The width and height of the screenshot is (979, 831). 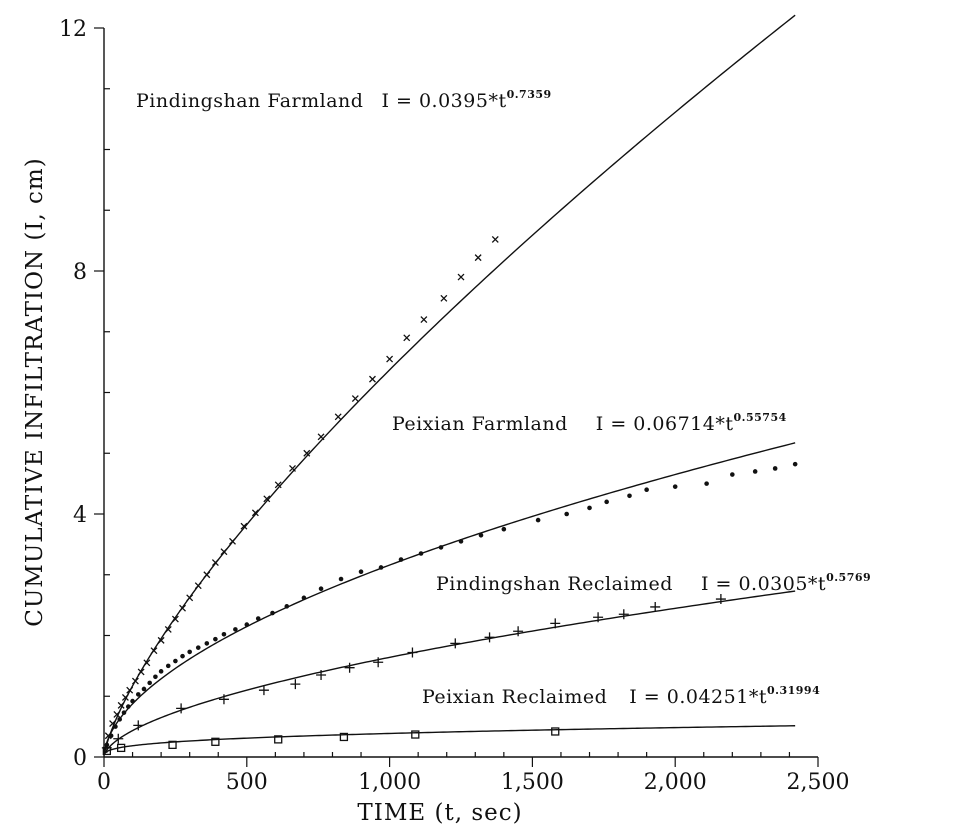 I want to click on y-axis-title: CUMULATIVE INFILTRATION (I, cm), so click(x=35, y=391).